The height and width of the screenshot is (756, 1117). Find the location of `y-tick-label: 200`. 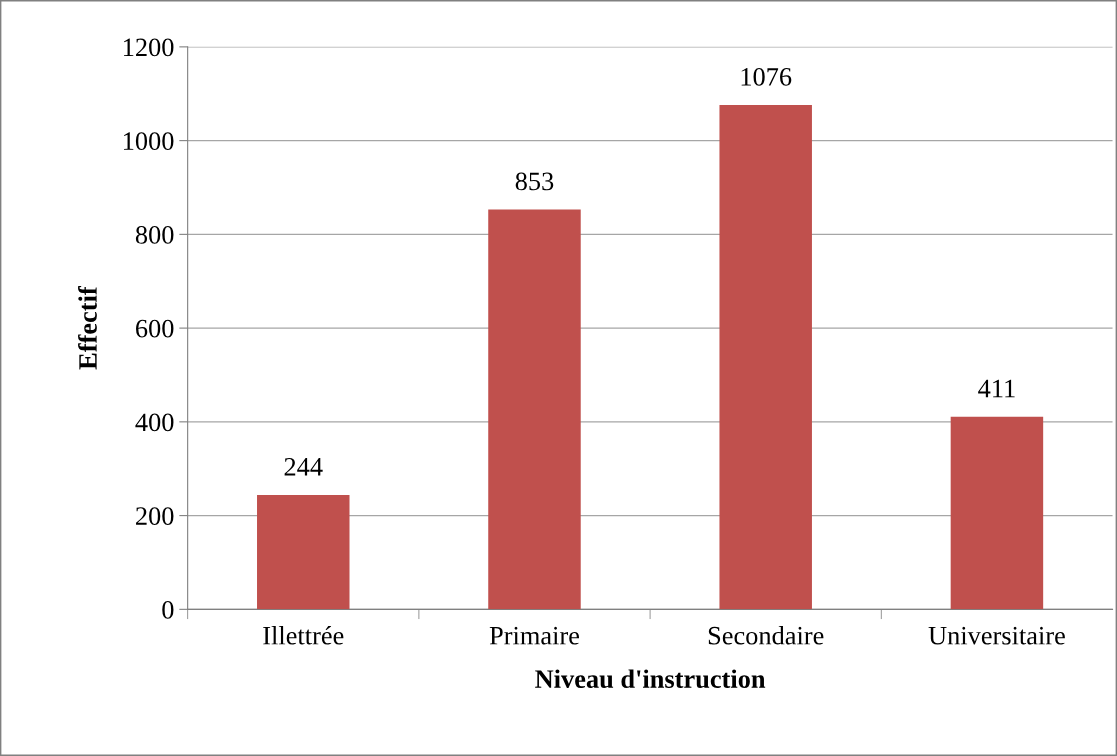

y-tick-label: 200 is located at coordinates (155, 516).